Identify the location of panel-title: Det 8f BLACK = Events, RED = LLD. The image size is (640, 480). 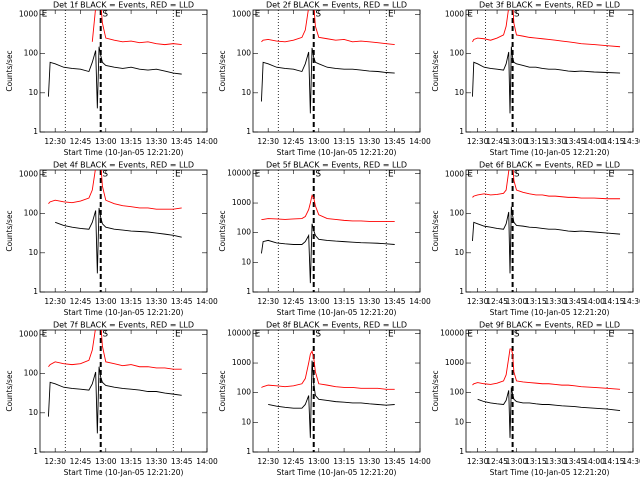
(336, 325).